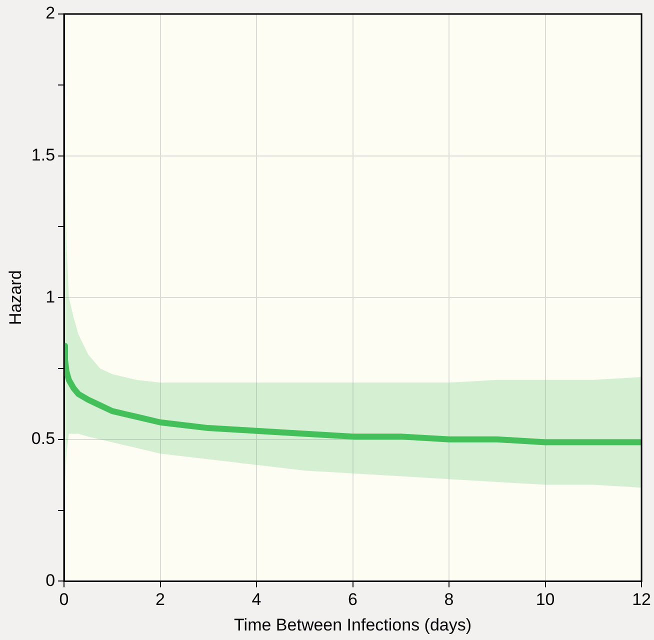 This screenshot has height=640, width=654. I want to click on y-axis-title: Hazard, so click(15, 298).